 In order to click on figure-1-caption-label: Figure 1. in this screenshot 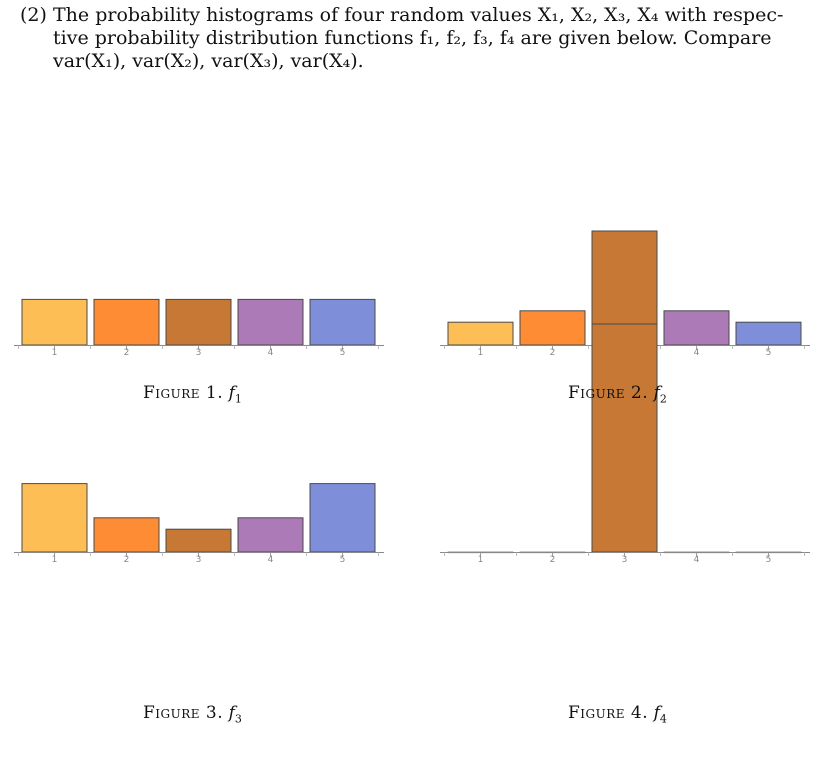, I will do `click(183, 393)`.